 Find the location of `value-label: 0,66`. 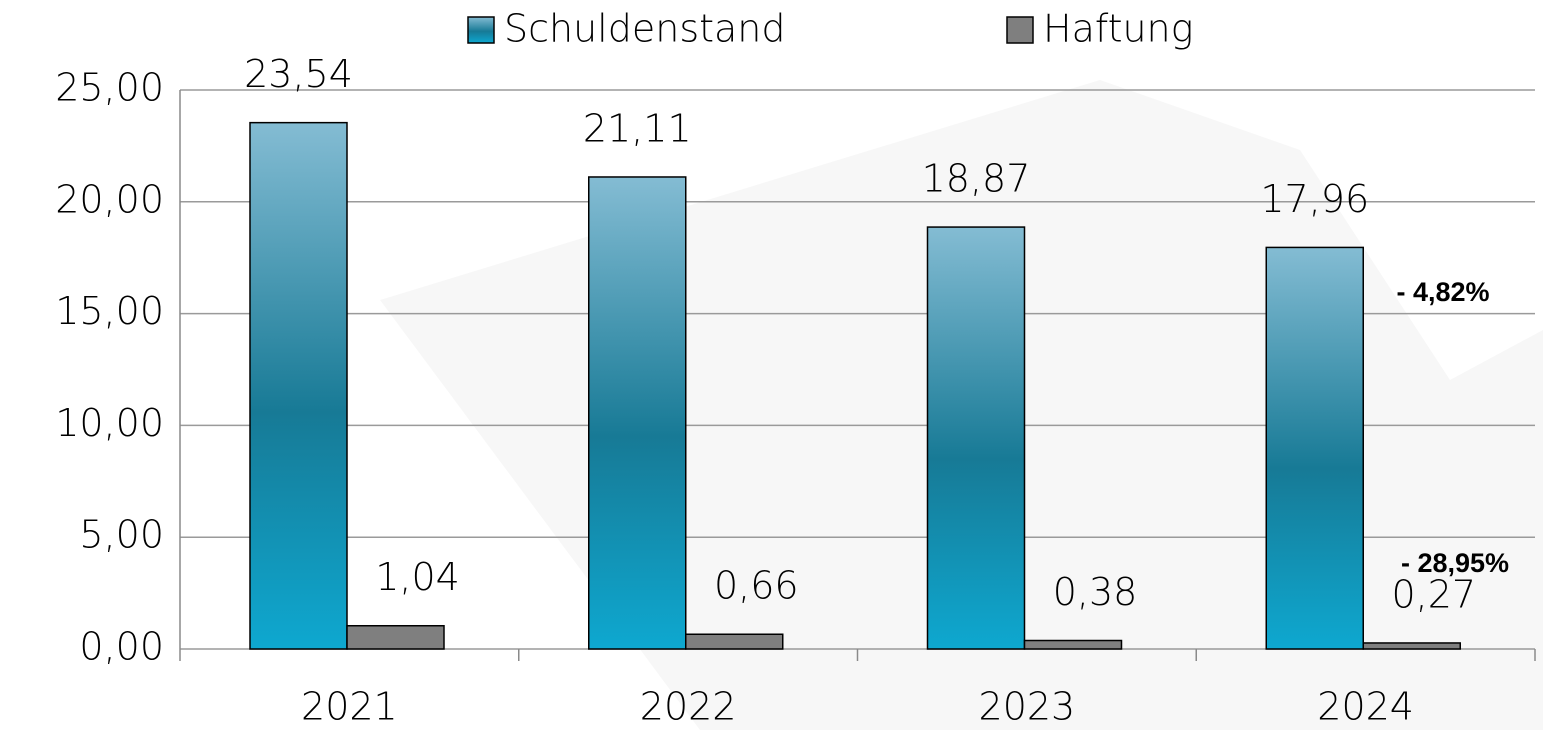

value-label: 0,66 is located at coordinates (756, 586).